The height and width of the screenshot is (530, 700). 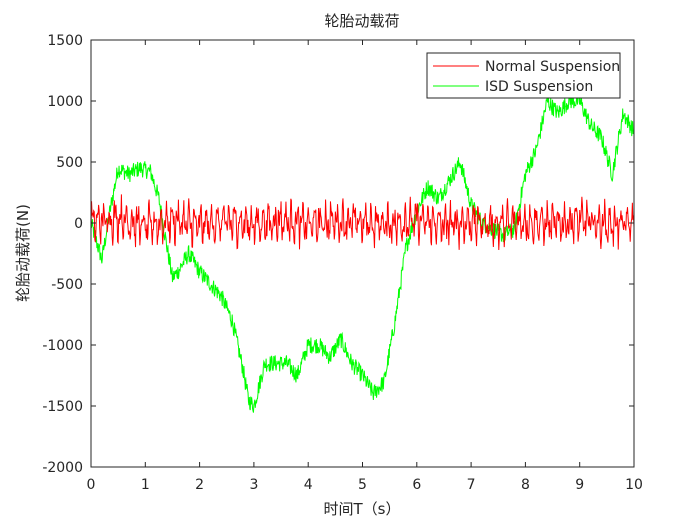 I want to click on y-tick-label: 0, so click(x=78, y=224).